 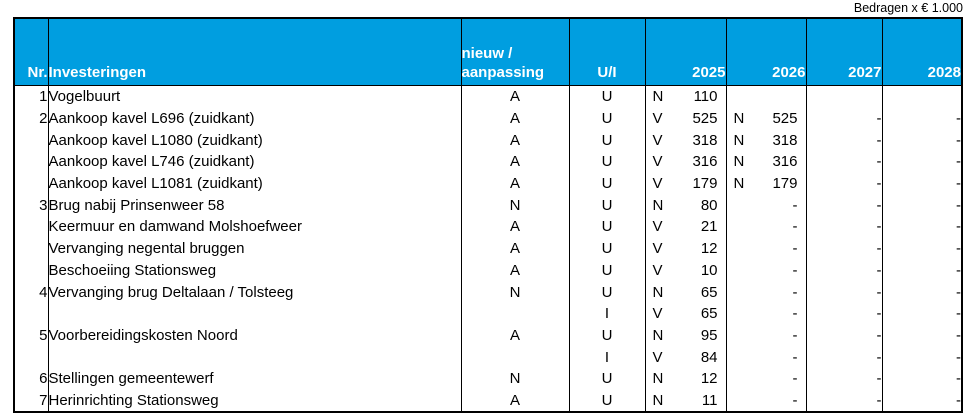 What do you see at coordinates (254, 378) in the screenshot?
I see `cell-investering-name: Stellingen gemeentewerf` at bounding box center [254, 378].